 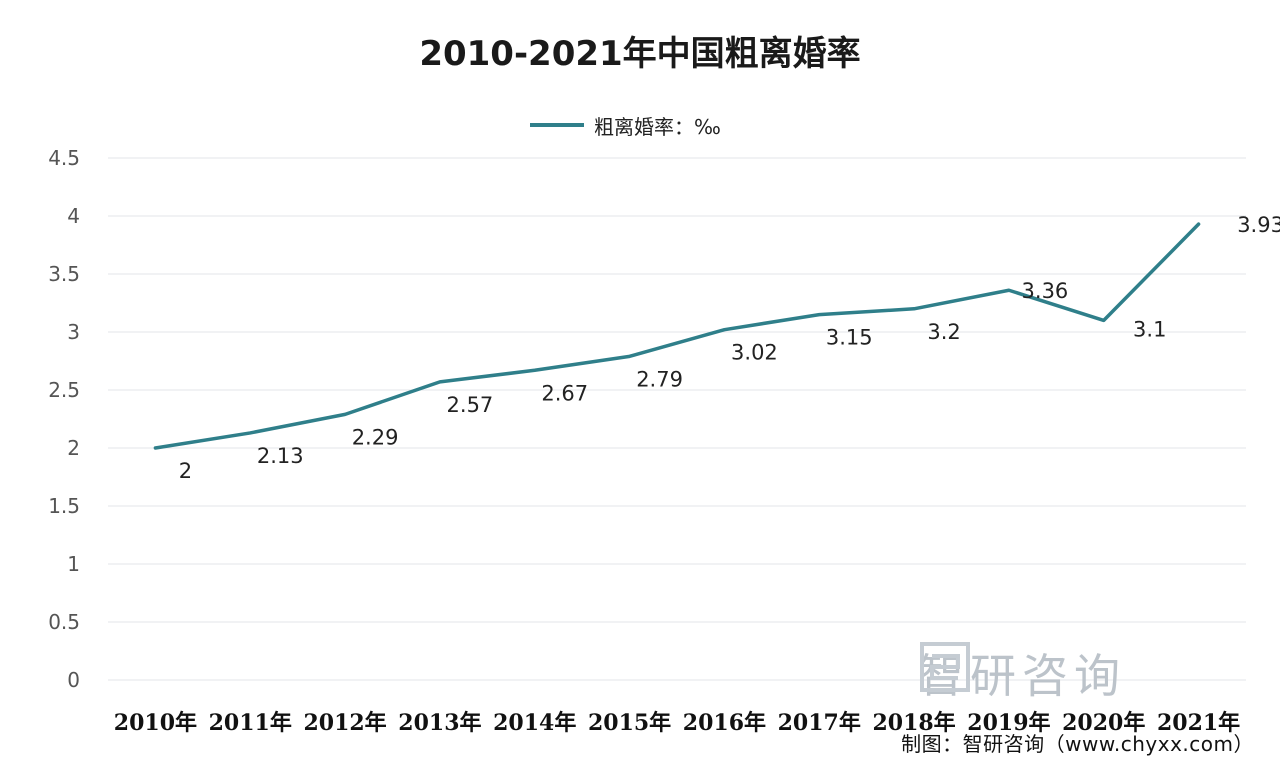 I want to click on data-label: 2.79, so click(x=659, y=379).